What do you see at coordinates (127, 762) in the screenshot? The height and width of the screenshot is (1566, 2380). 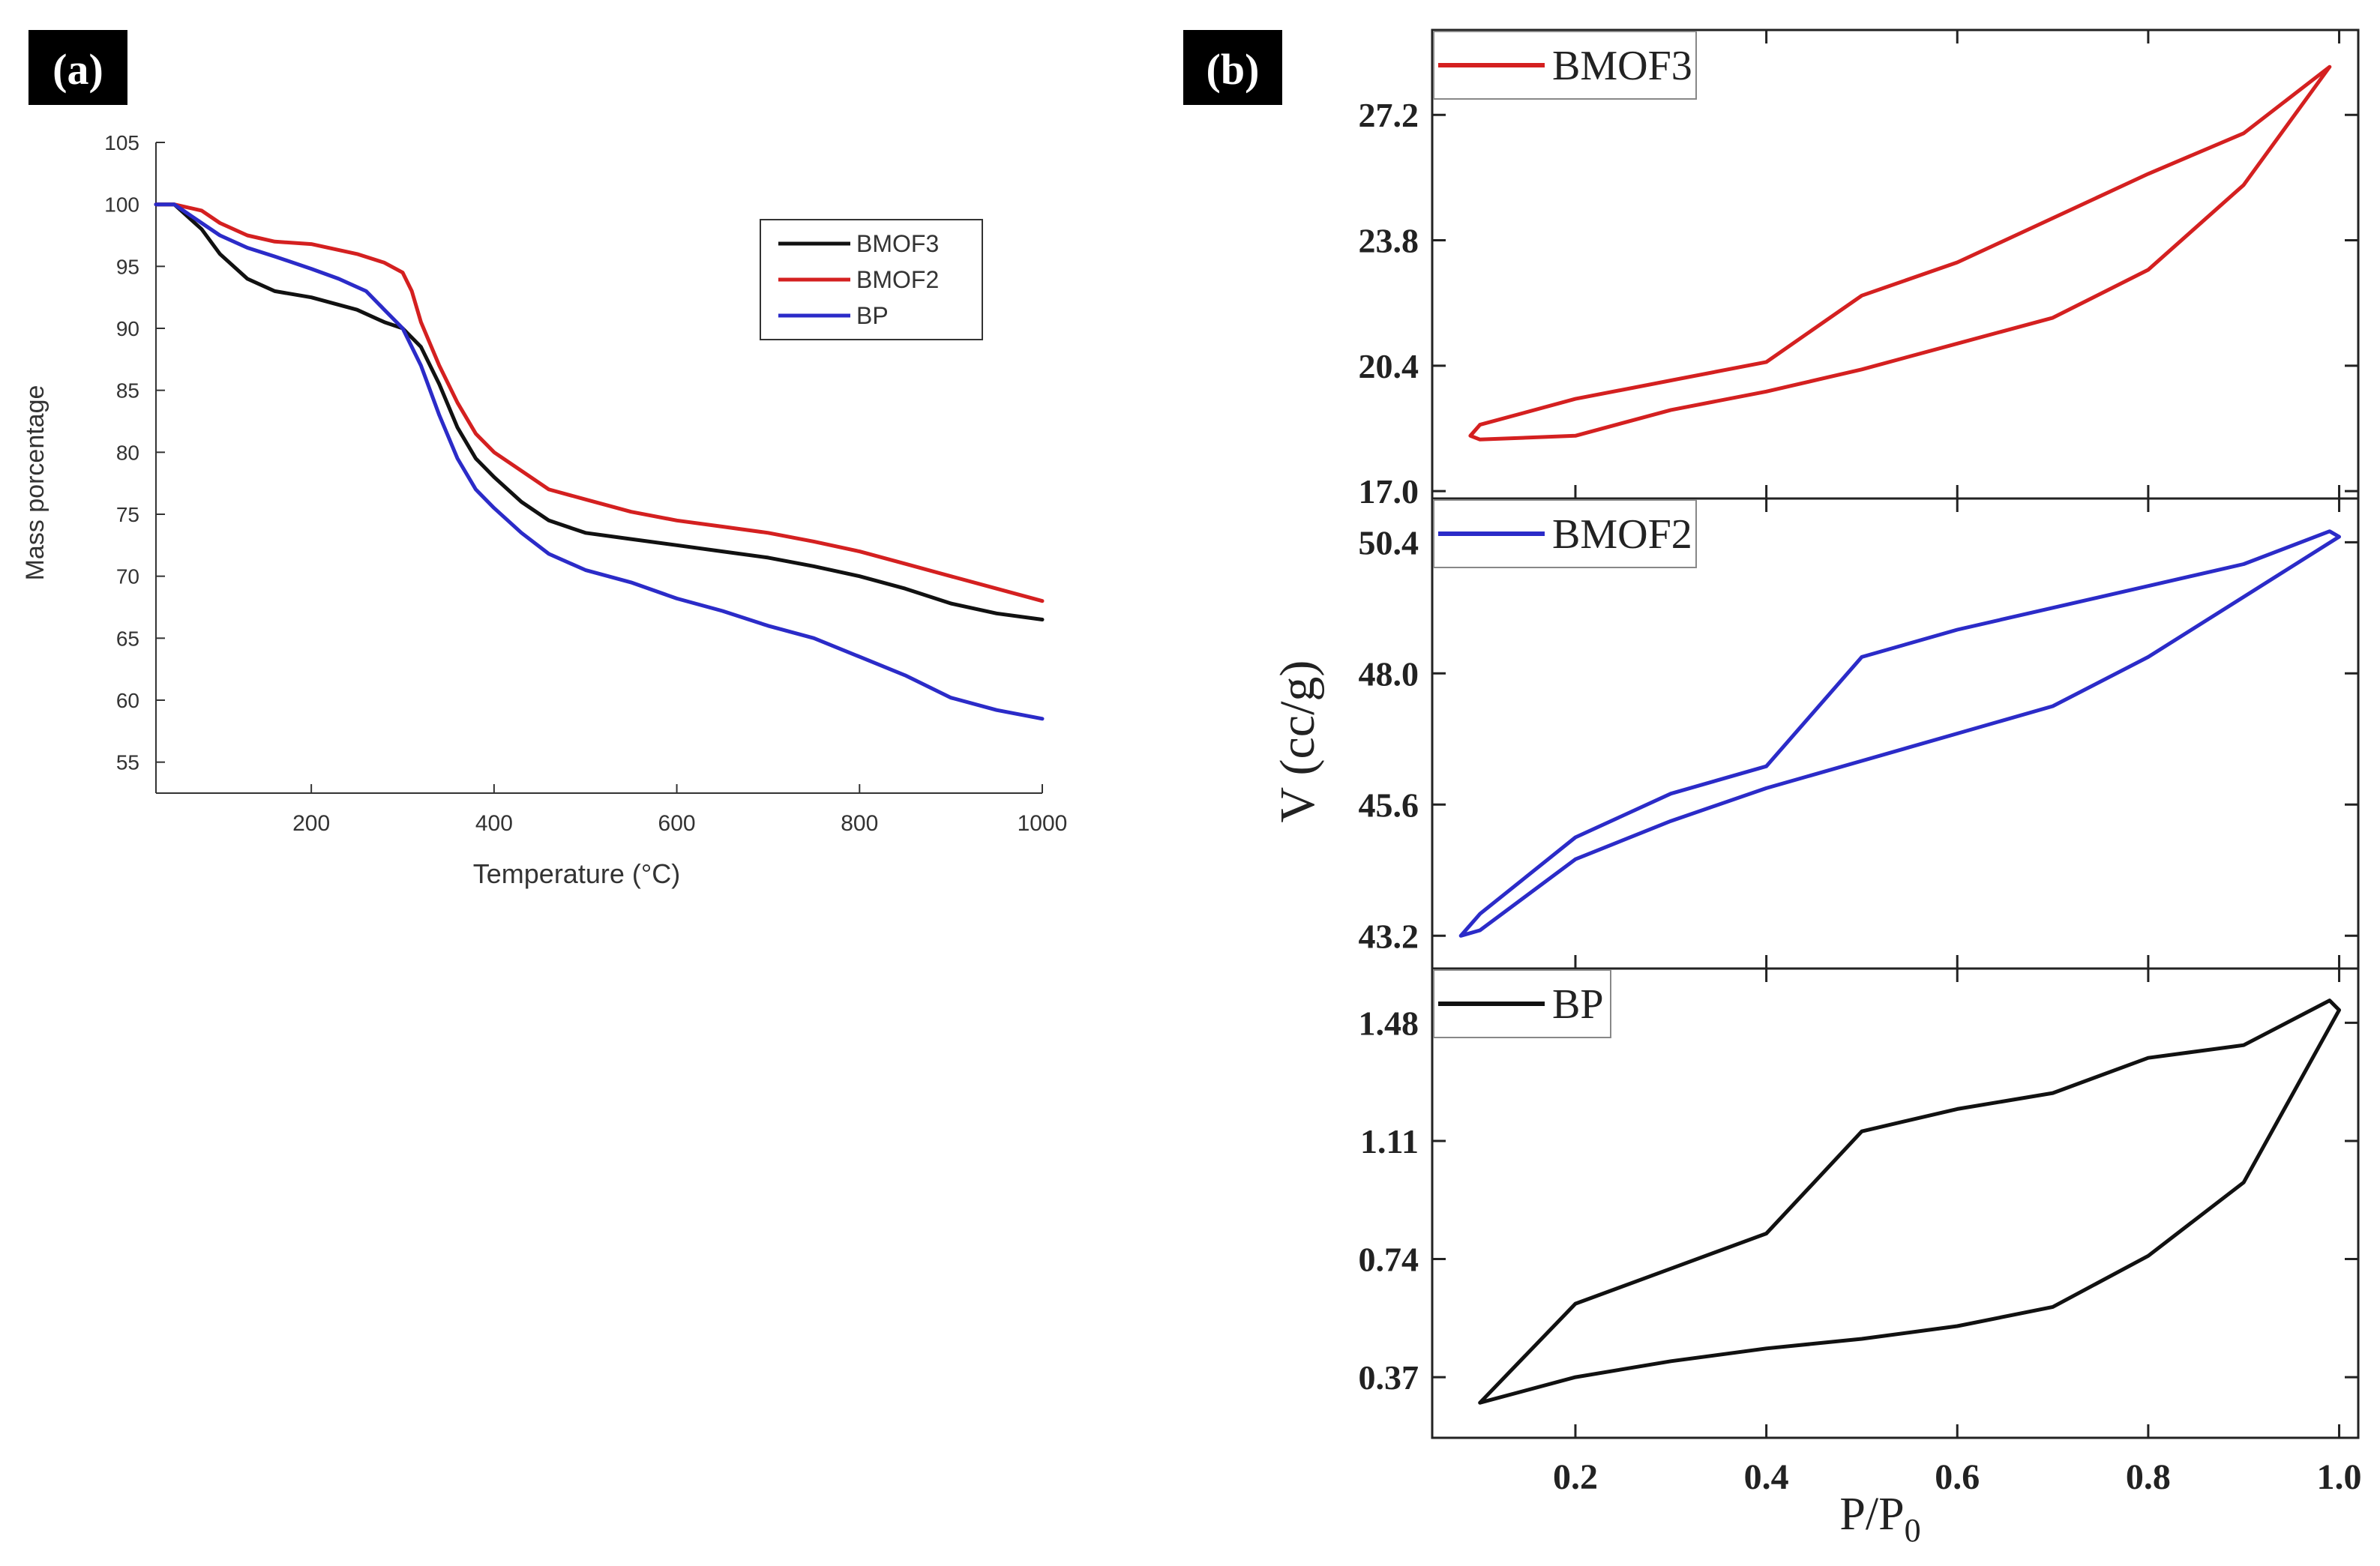 I see `tga-y-tick-label: 55` at bounding box center [127, 762].